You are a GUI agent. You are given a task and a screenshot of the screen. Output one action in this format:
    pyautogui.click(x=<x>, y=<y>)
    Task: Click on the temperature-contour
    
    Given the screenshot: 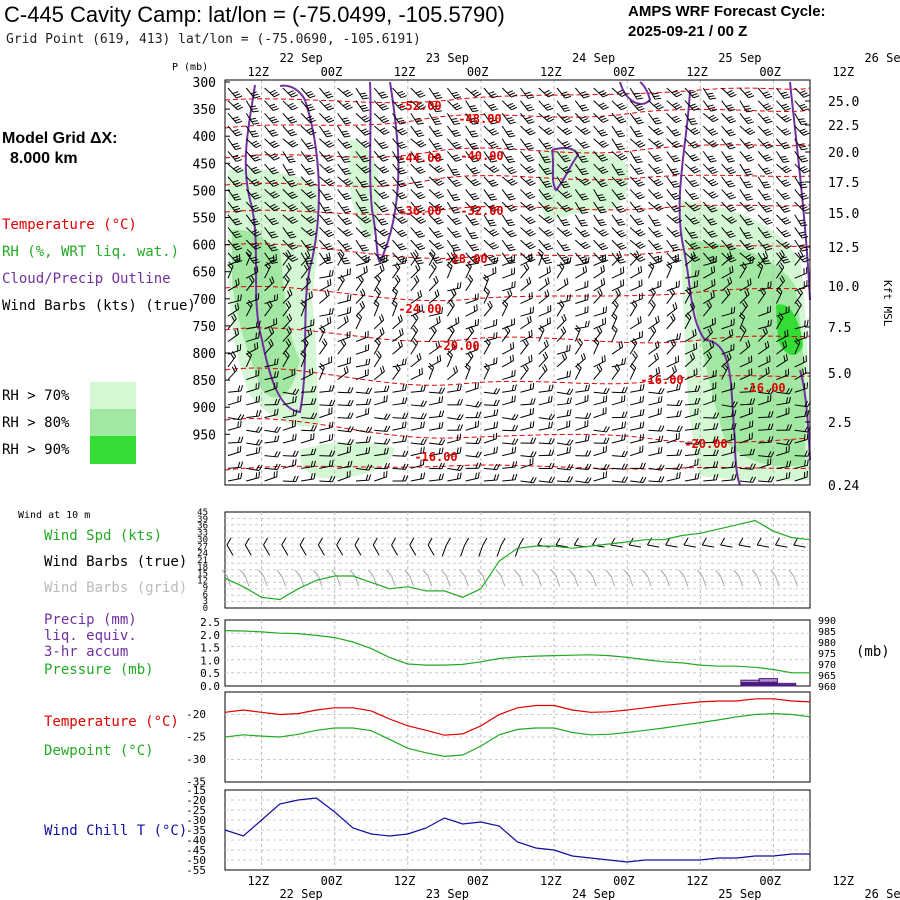 What is the action you would take?
    pyautogui.click(x=517, y=335)
    